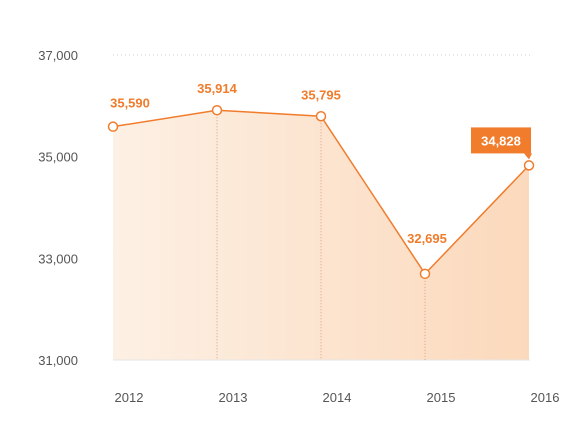 The width and height of the screenshot is (570, 442). What do you see at coordinates (545, 397) in the screenshot?
I see `x-tick-label: 2016` at bounding box center [545, 397].